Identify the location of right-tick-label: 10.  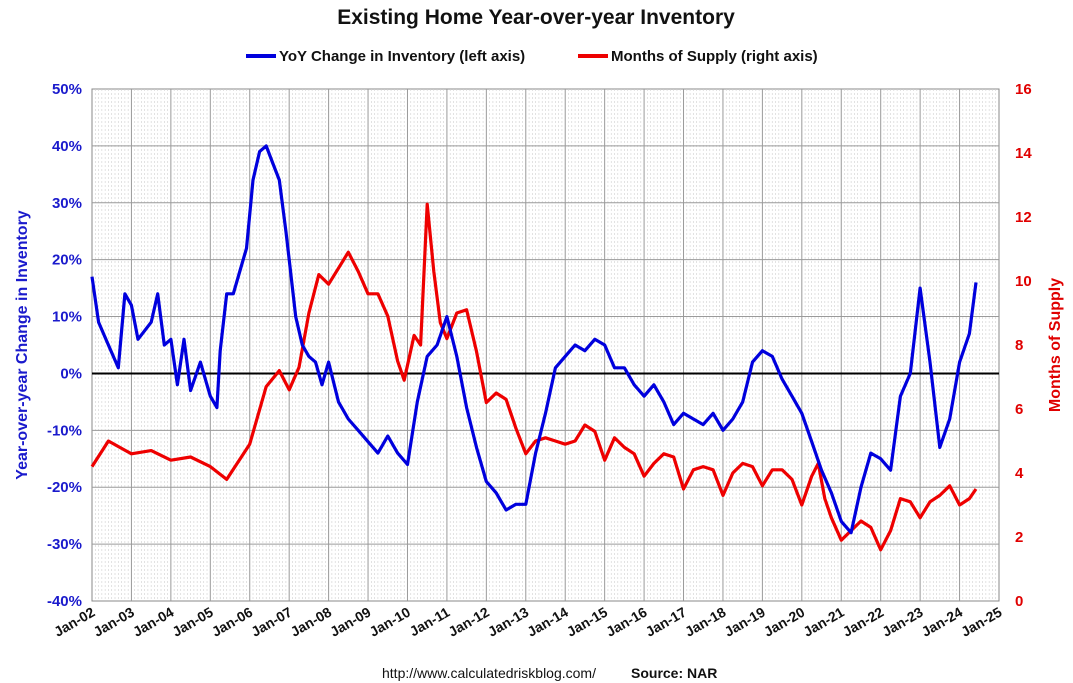
(1023, 281).